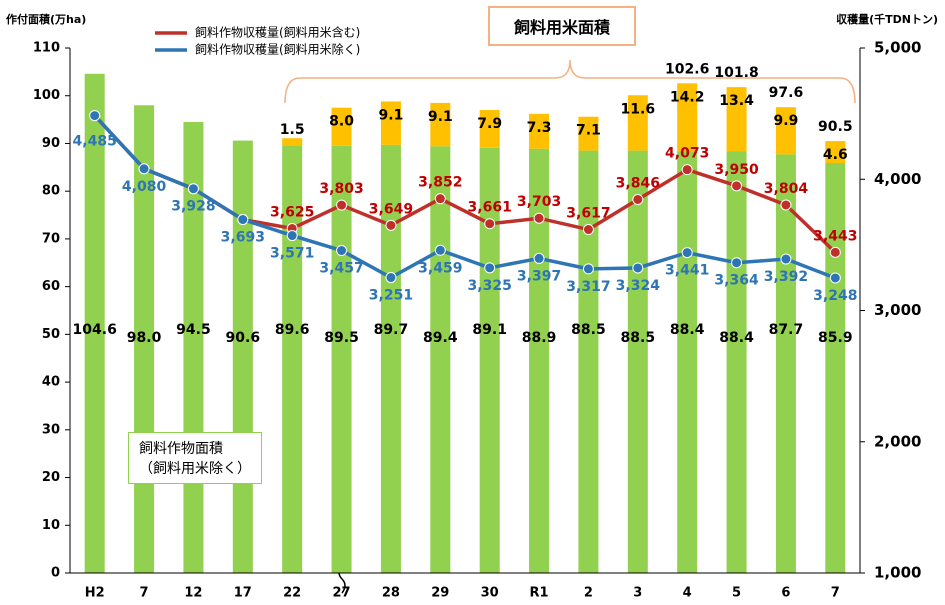 The image size is (945, 605). Describe the element at coordinates (687, 593) in the screenshot. I see `x-tick-label: 4` at that location.